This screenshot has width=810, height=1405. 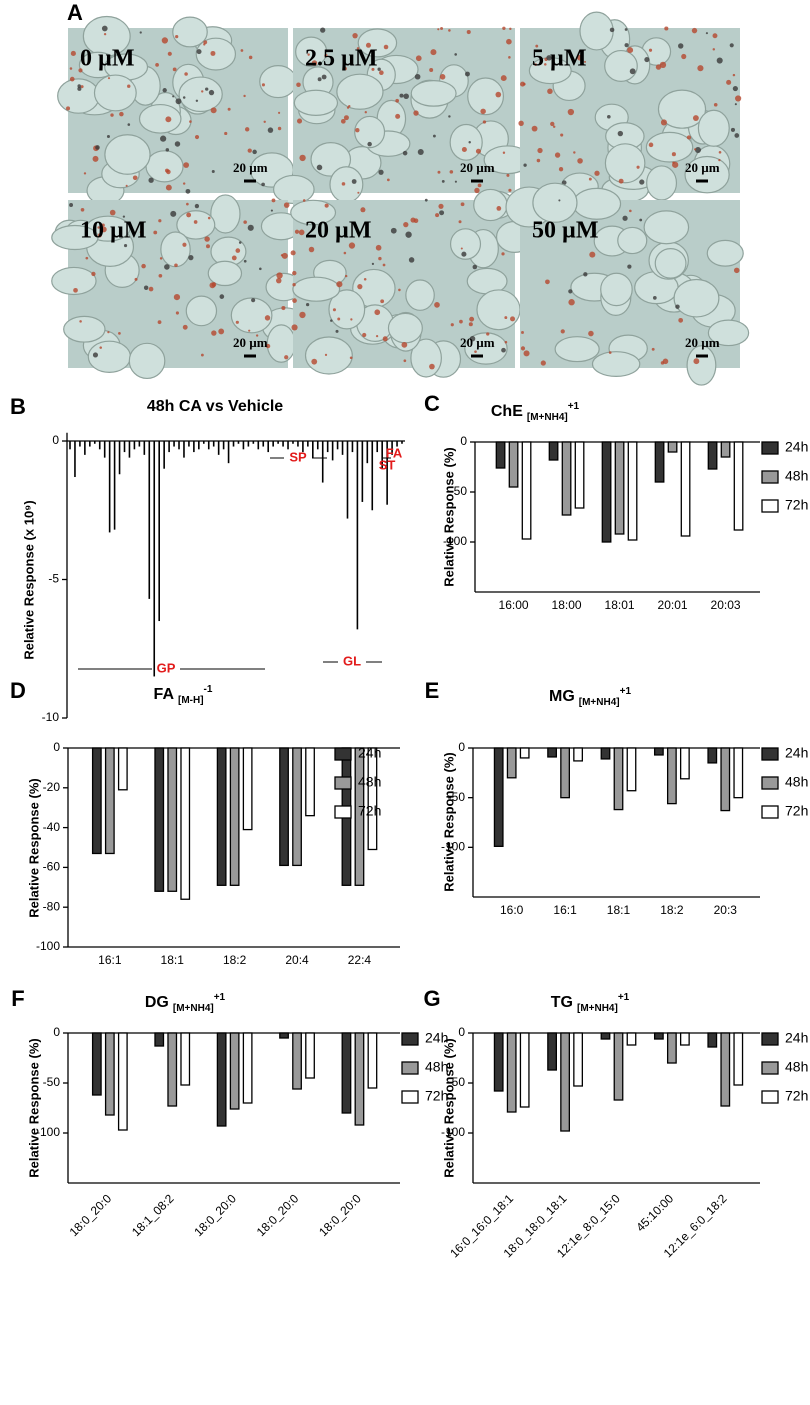 What do you see at coordinates (52, 827) in the screenshot?
I see `y-tick-label: -40` at bounding box center [52, 827].